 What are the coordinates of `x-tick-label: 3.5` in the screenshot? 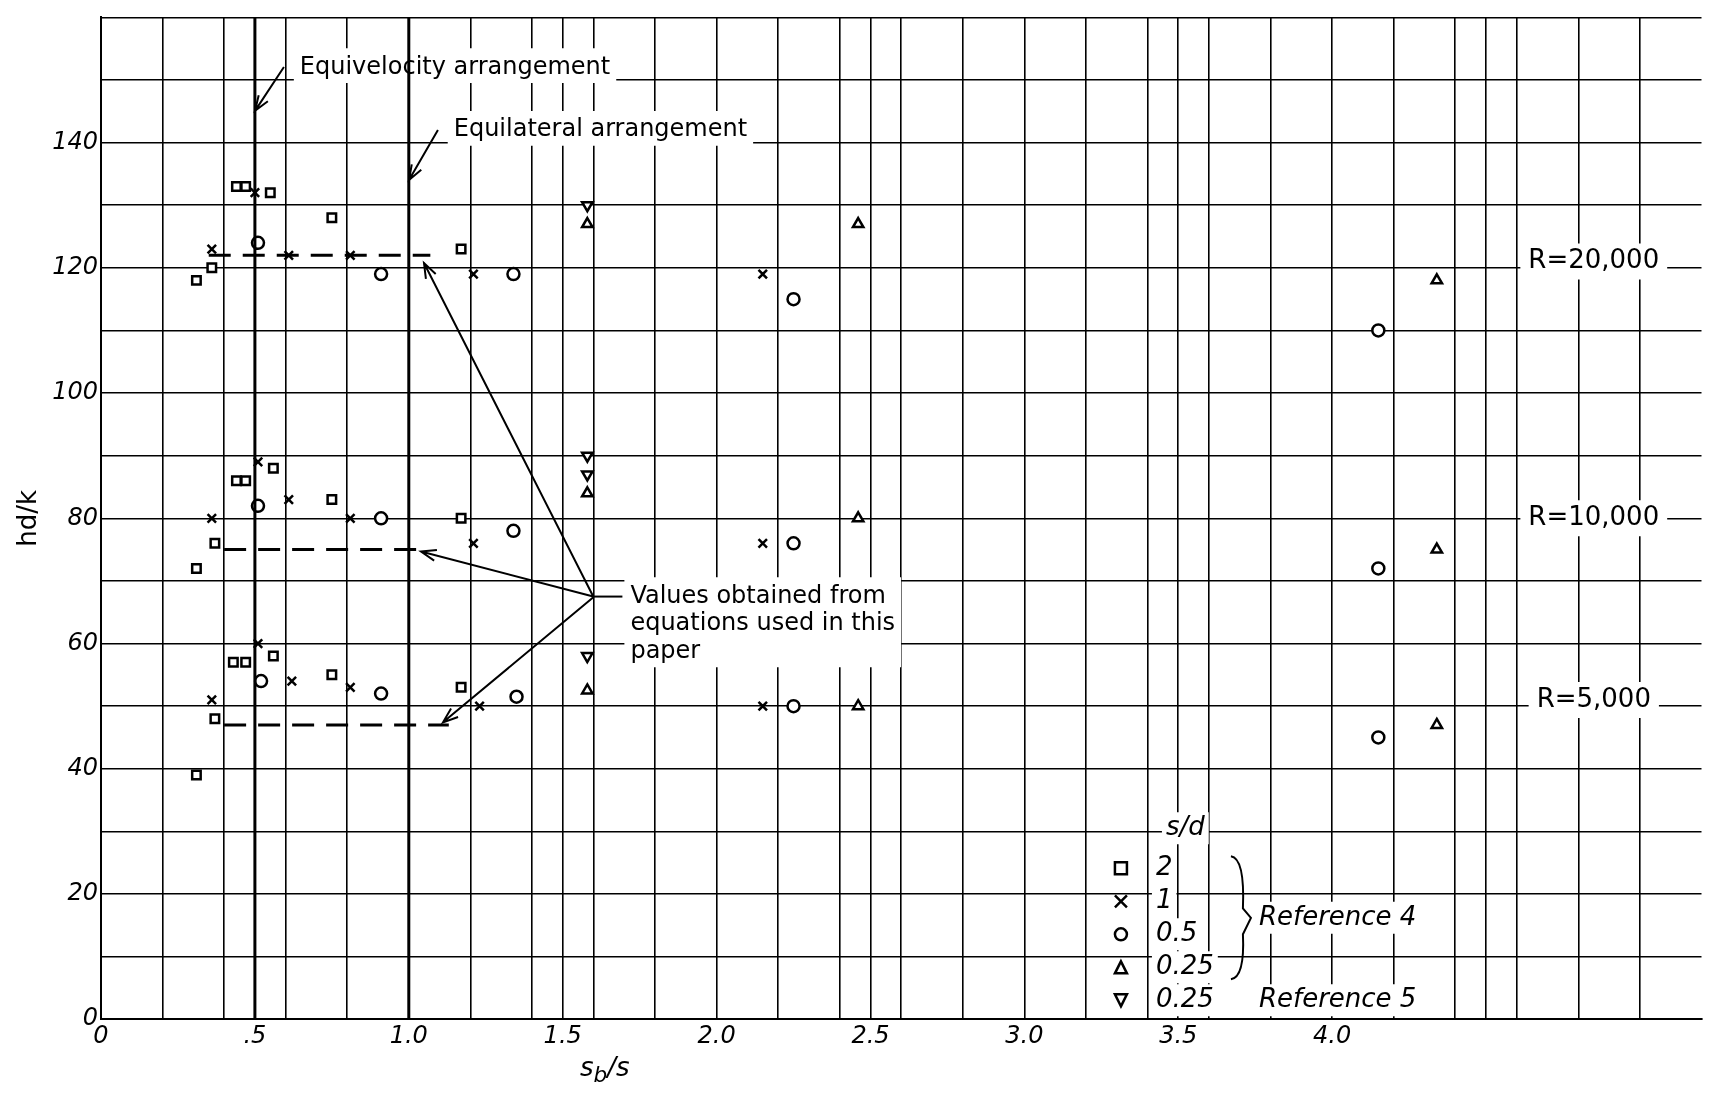 It's located at (1178, 1034).